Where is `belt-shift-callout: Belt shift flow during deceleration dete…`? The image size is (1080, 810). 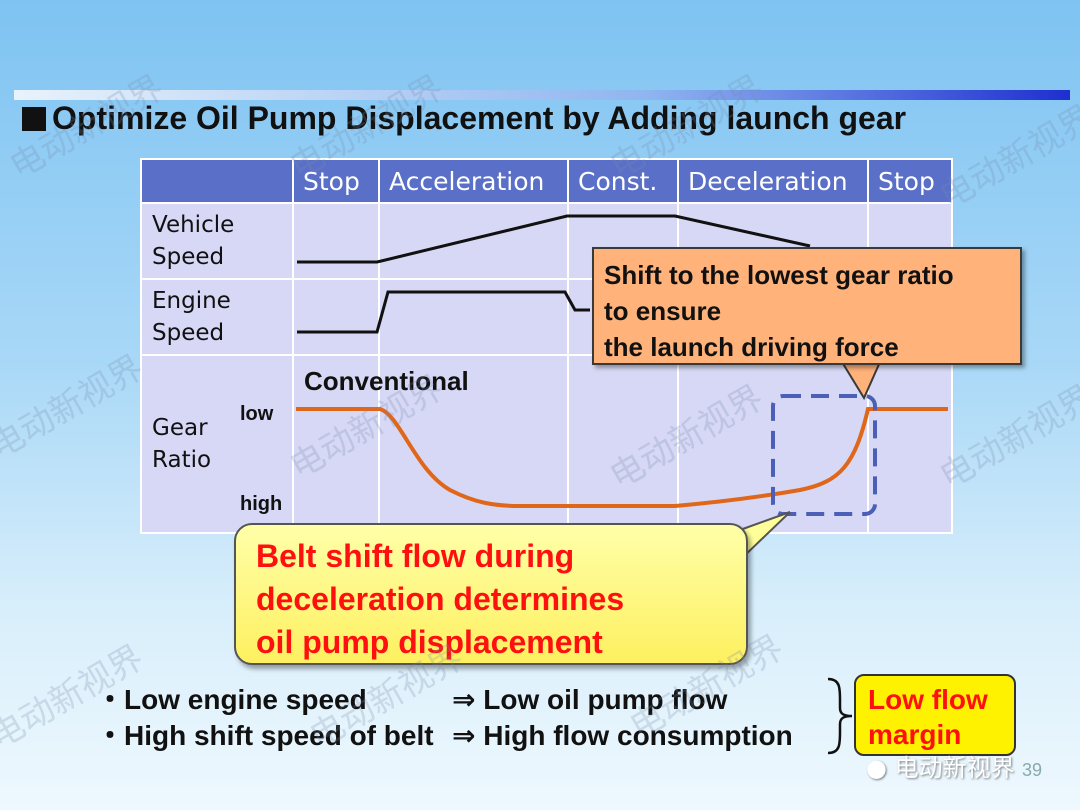
belt-shift-callout: Belt shift flow during deceleration dete… is located at coordinates (491, 594).